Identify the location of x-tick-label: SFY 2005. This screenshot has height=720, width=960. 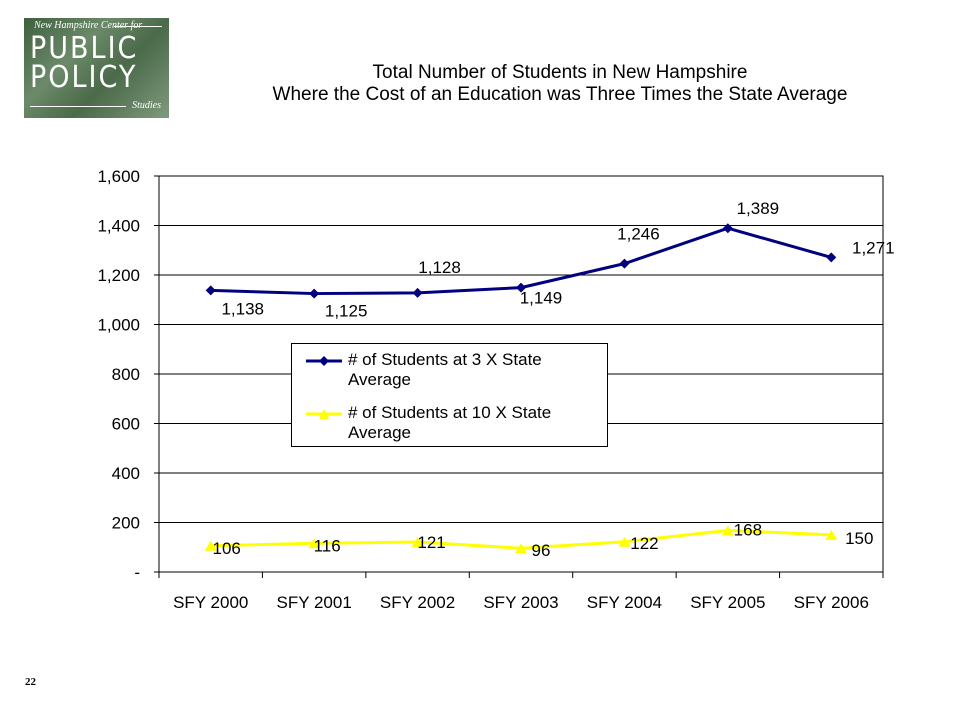
(727, 602).